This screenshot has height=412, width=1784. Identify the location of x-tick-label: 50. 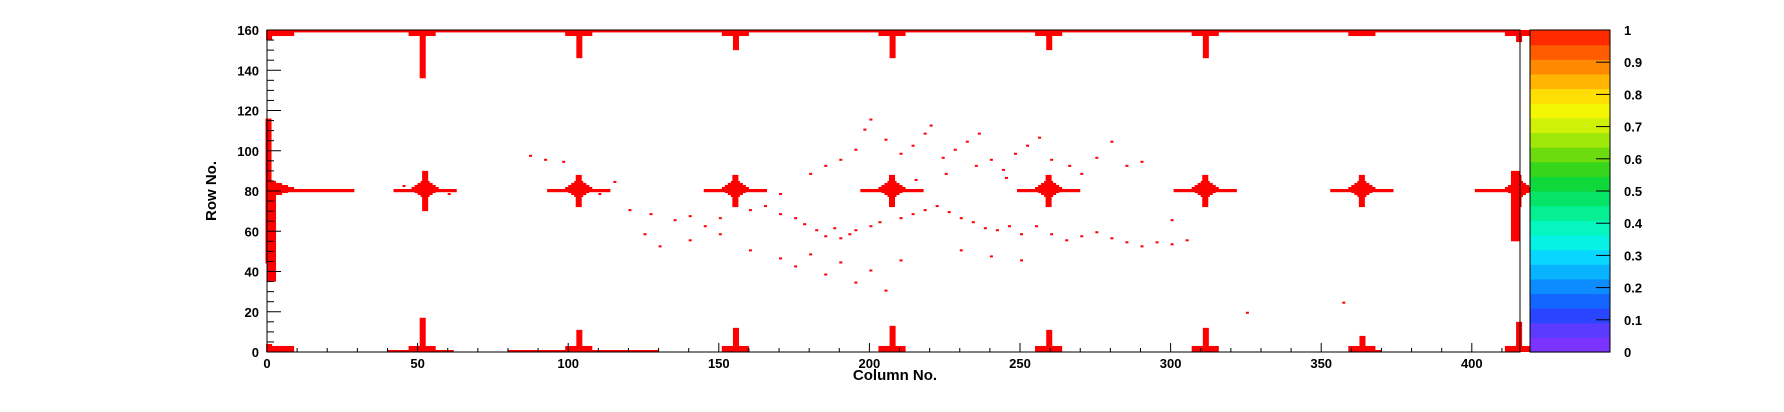
(417, 363).